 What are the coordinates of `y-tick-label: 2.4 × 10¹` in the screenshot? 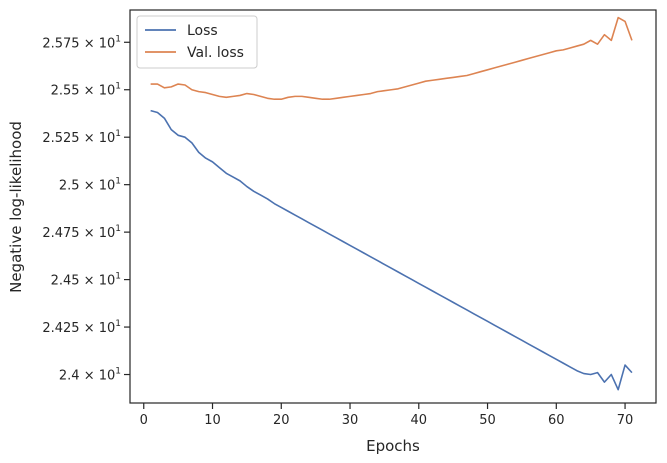 It's located at (90, 375).